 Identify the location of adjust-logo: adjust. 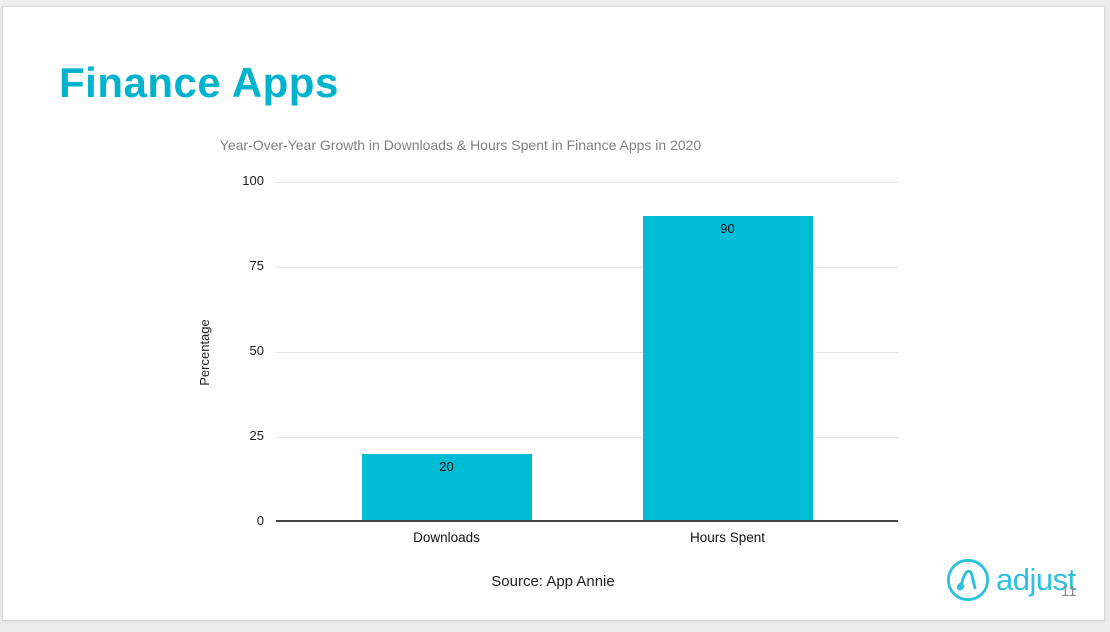
(1010, 580).